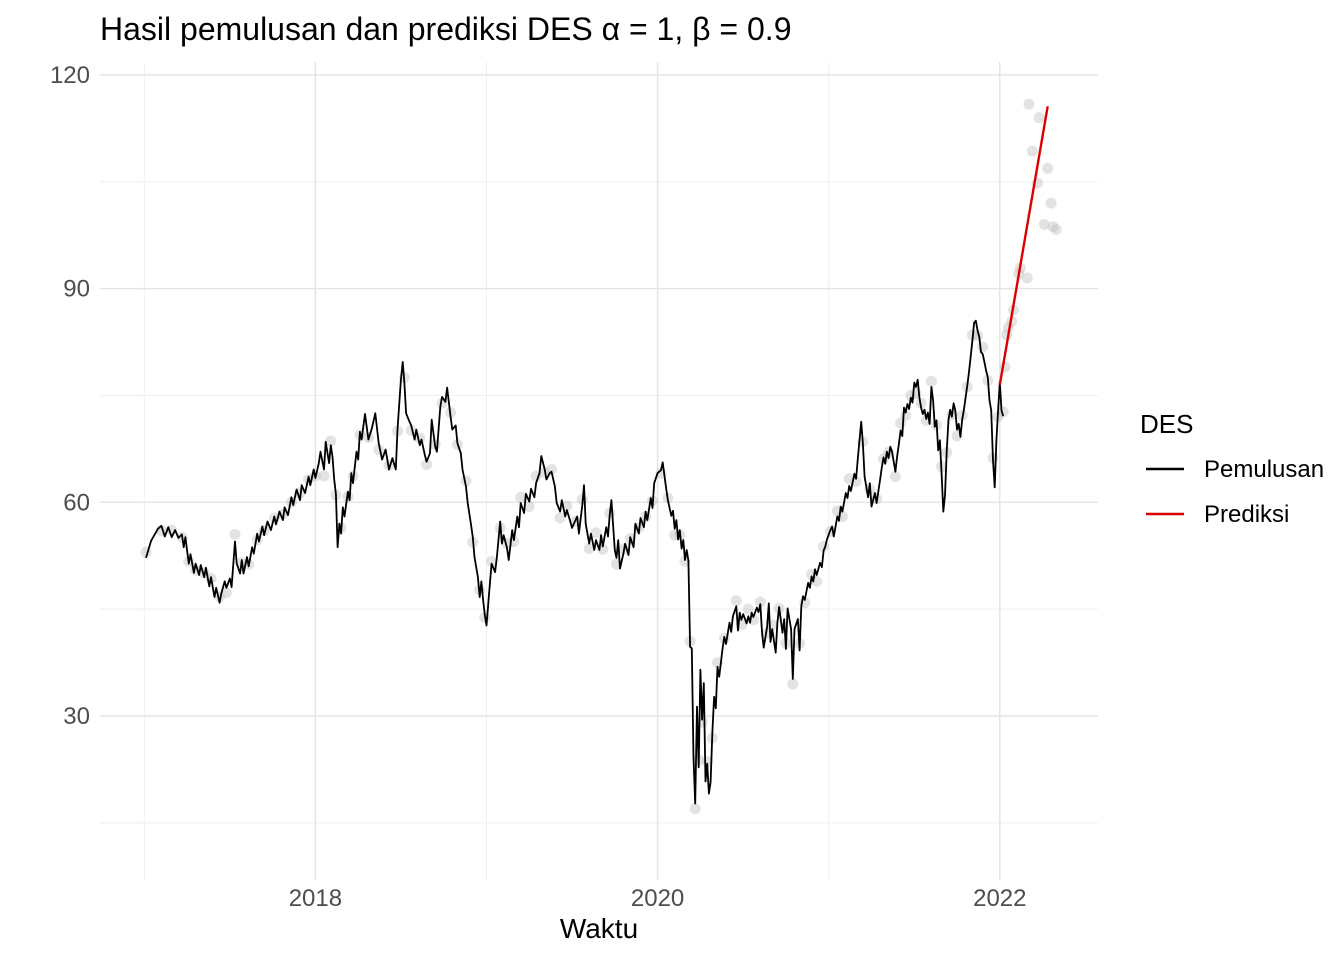 The width and height of the screenshot is (1344, 960). Describe the element at coordinates (1264, 469) in the screenshot. I see `legend-label-pemulusan: Pemulusan` at that location.